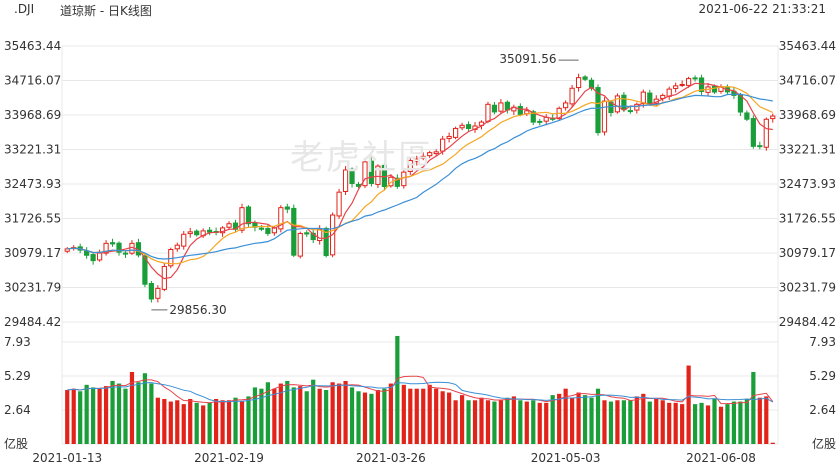 The height and width of the screenshot is (470, 840). I want to click on volume-tick-left: 亿股, so click(16, 443).